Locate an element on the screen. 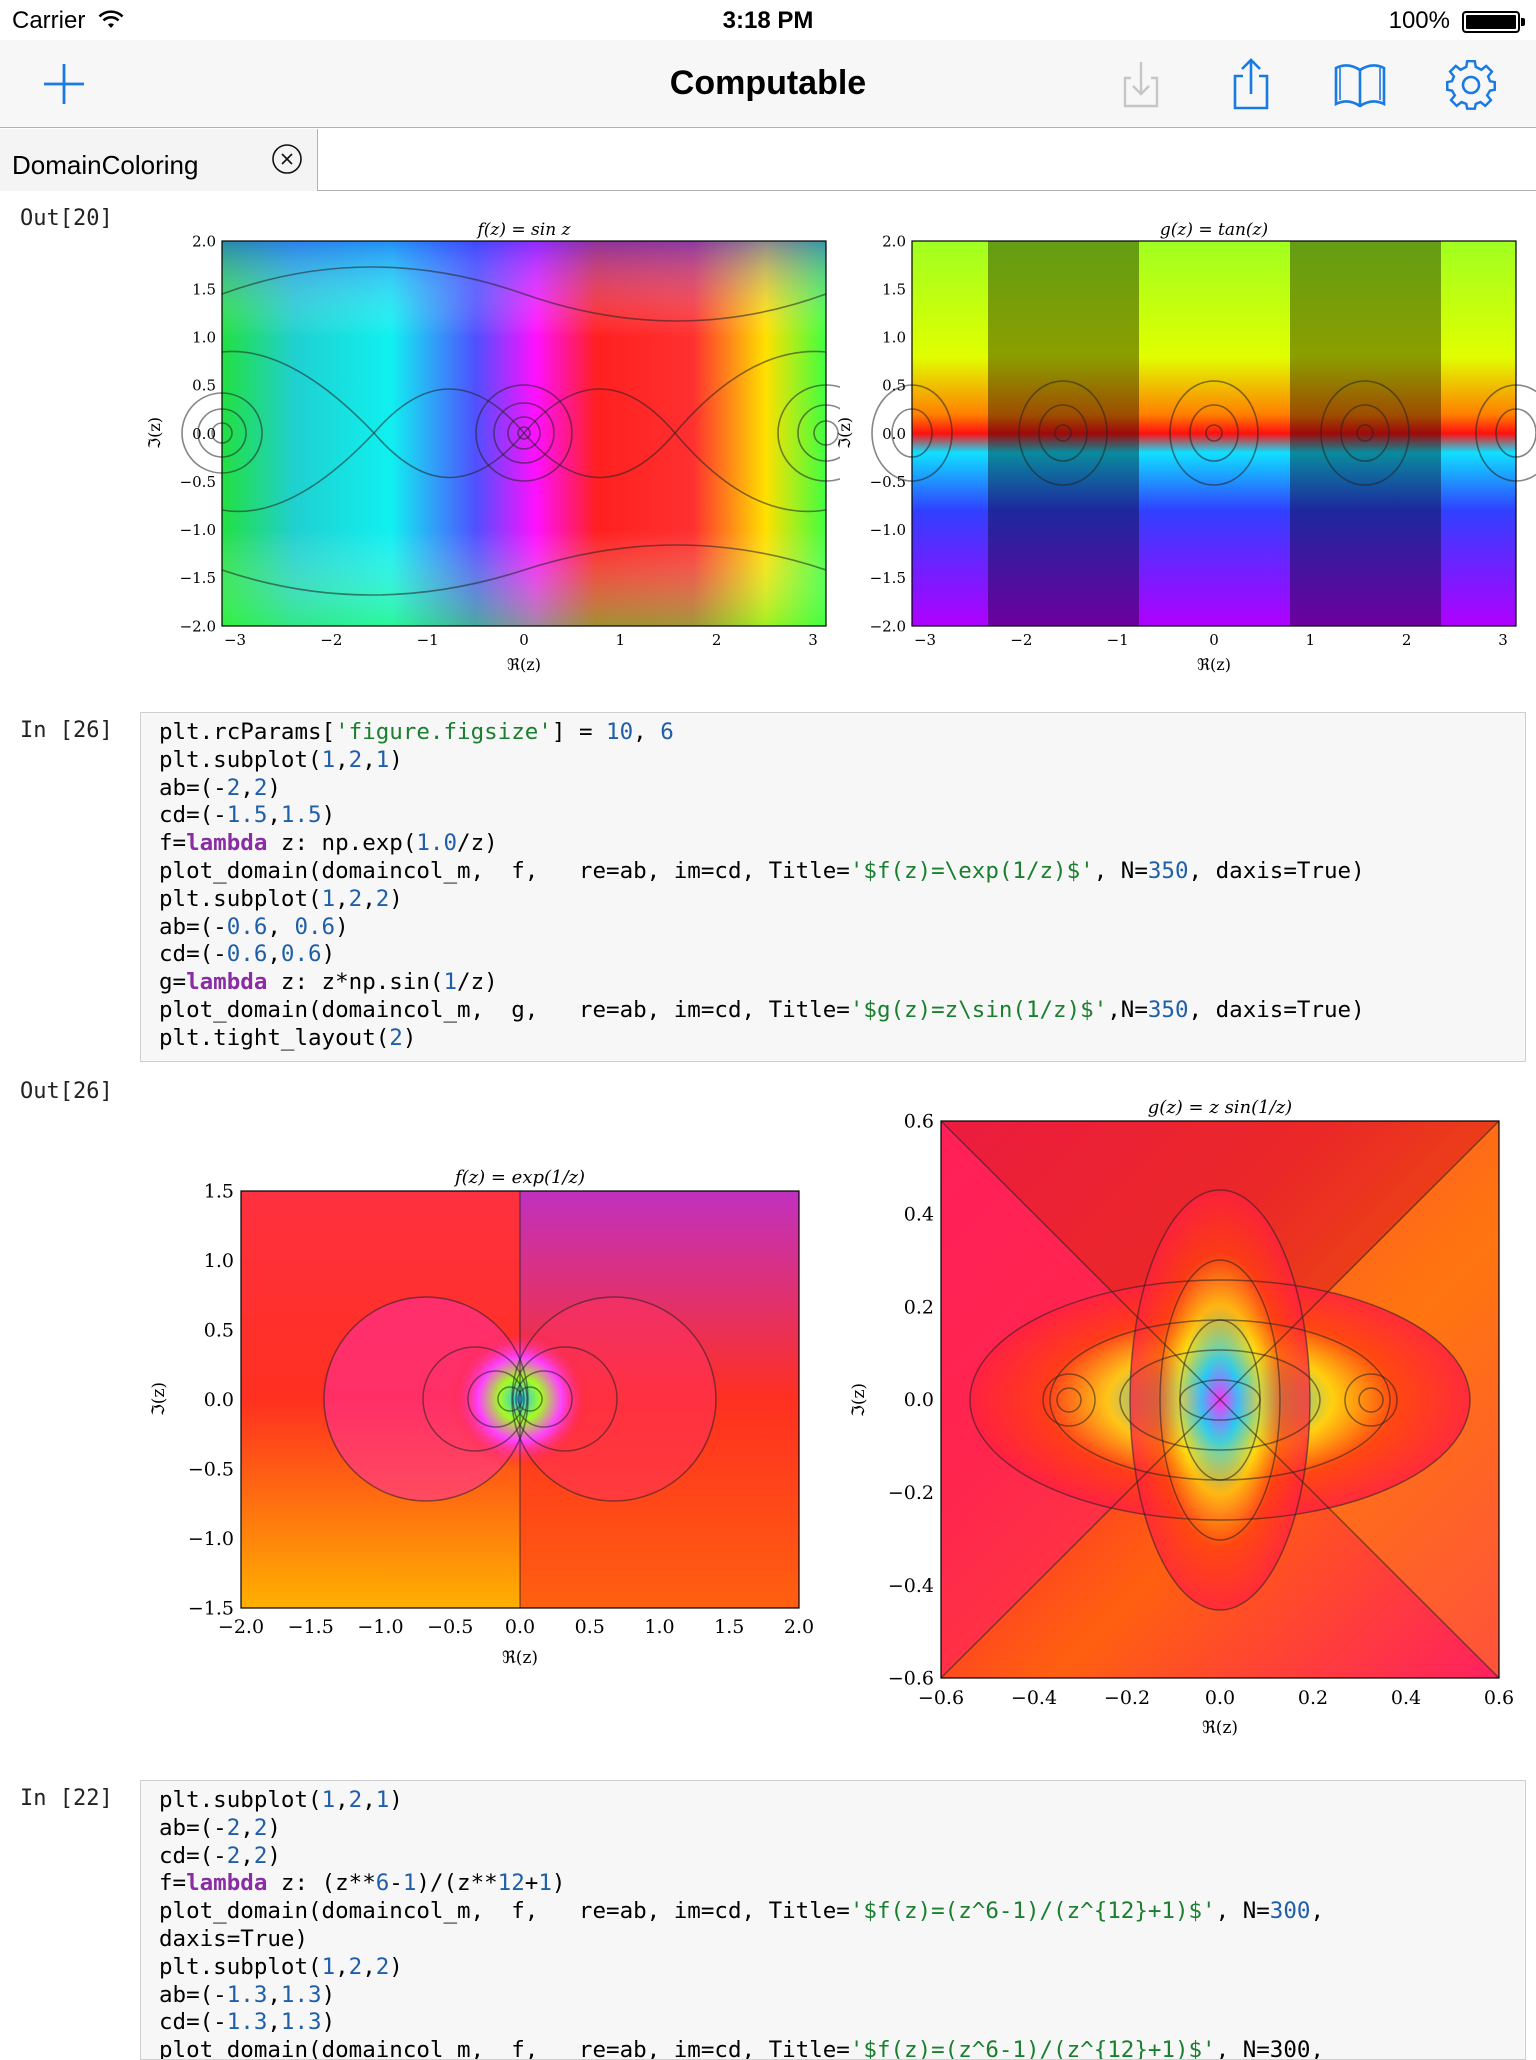 This screenshot has height=2060, width=1536. y-tick-label: −0.5 is located at coordinates (198, 482).